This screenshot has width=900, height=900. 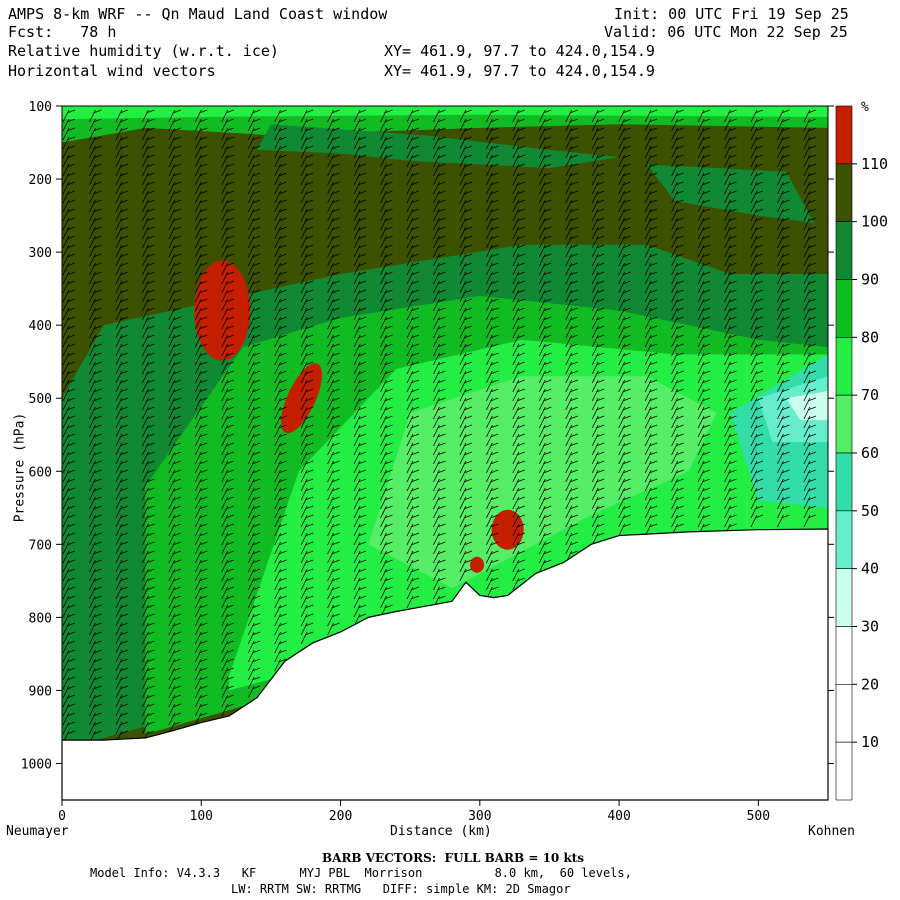 What do you see at coordinates (20, 467) in the screenshot?
I see `y-axis-title: Pressure (hPa)` at bounding box center [20, 467].